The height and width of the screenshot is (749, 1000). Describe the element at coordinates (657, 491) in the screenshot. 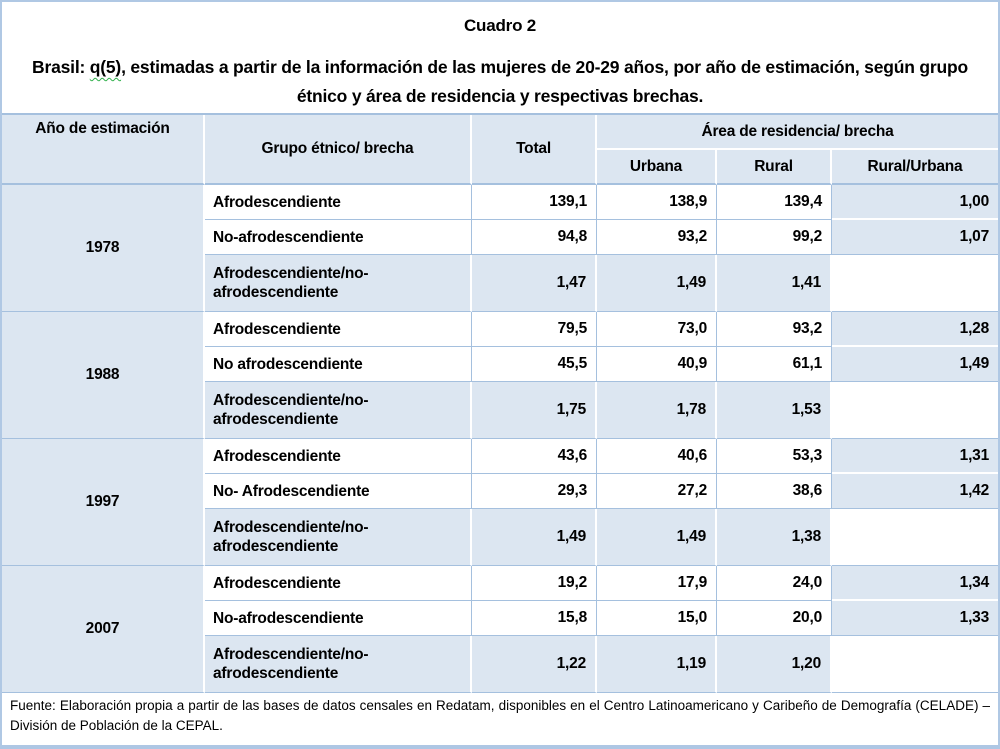

I see `urbana-value-cell: 27,2` at that location.